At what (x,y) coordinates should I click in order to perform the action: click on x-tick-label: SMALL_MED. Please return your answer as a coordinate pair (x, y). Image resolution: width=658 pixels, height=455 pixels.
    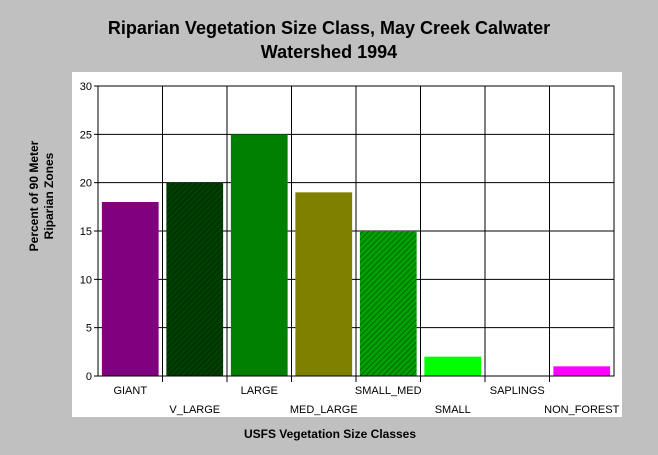
    Looking at the image, I should click on (388, 391).